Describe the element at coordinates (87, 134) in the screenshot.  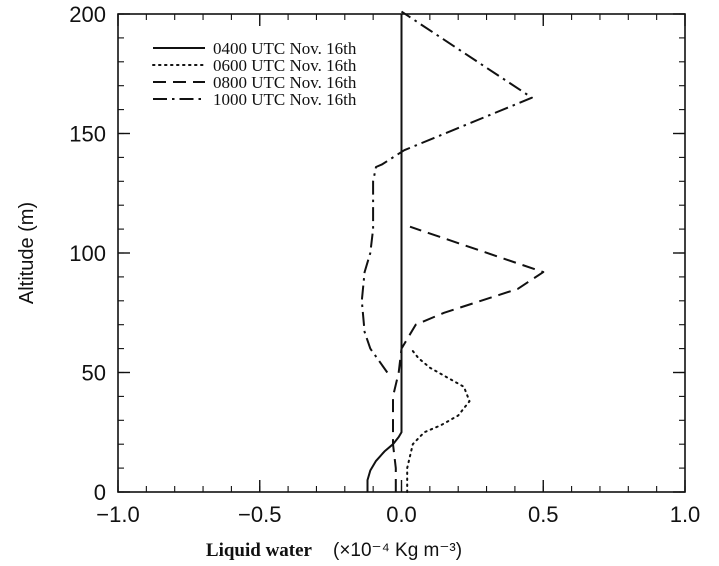
I see `y-tick-label: 150` at that location.